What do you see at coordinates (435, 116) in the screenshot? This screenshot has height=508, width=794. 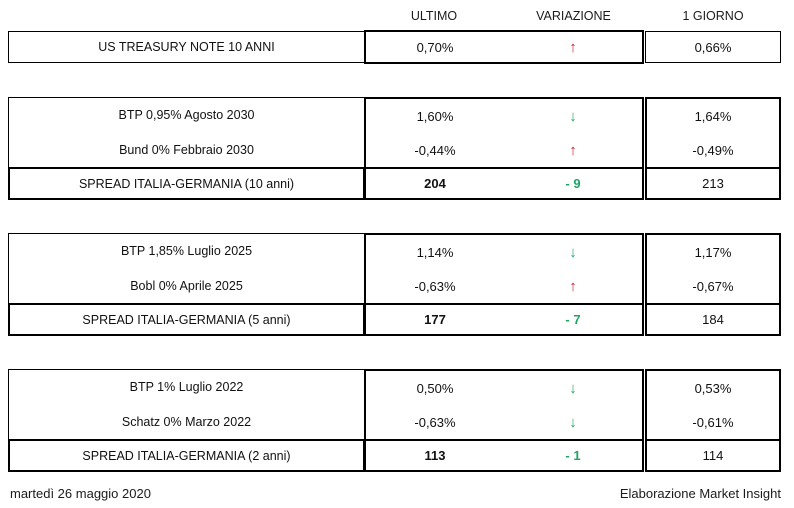 I see `btp-2030-ultimo-value: 1,60%` at bounding box center [435, 116].